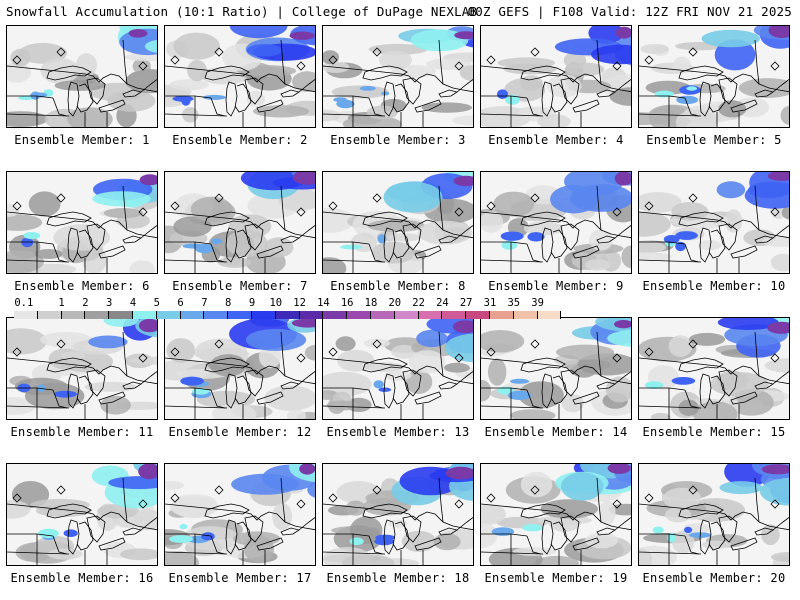 The height and width of the screenshot is (600, 800). What do you see at coordinates (133, 303) in the screenshot?
I see `legend-tick-label: 4` at bounding box center [133, 303].